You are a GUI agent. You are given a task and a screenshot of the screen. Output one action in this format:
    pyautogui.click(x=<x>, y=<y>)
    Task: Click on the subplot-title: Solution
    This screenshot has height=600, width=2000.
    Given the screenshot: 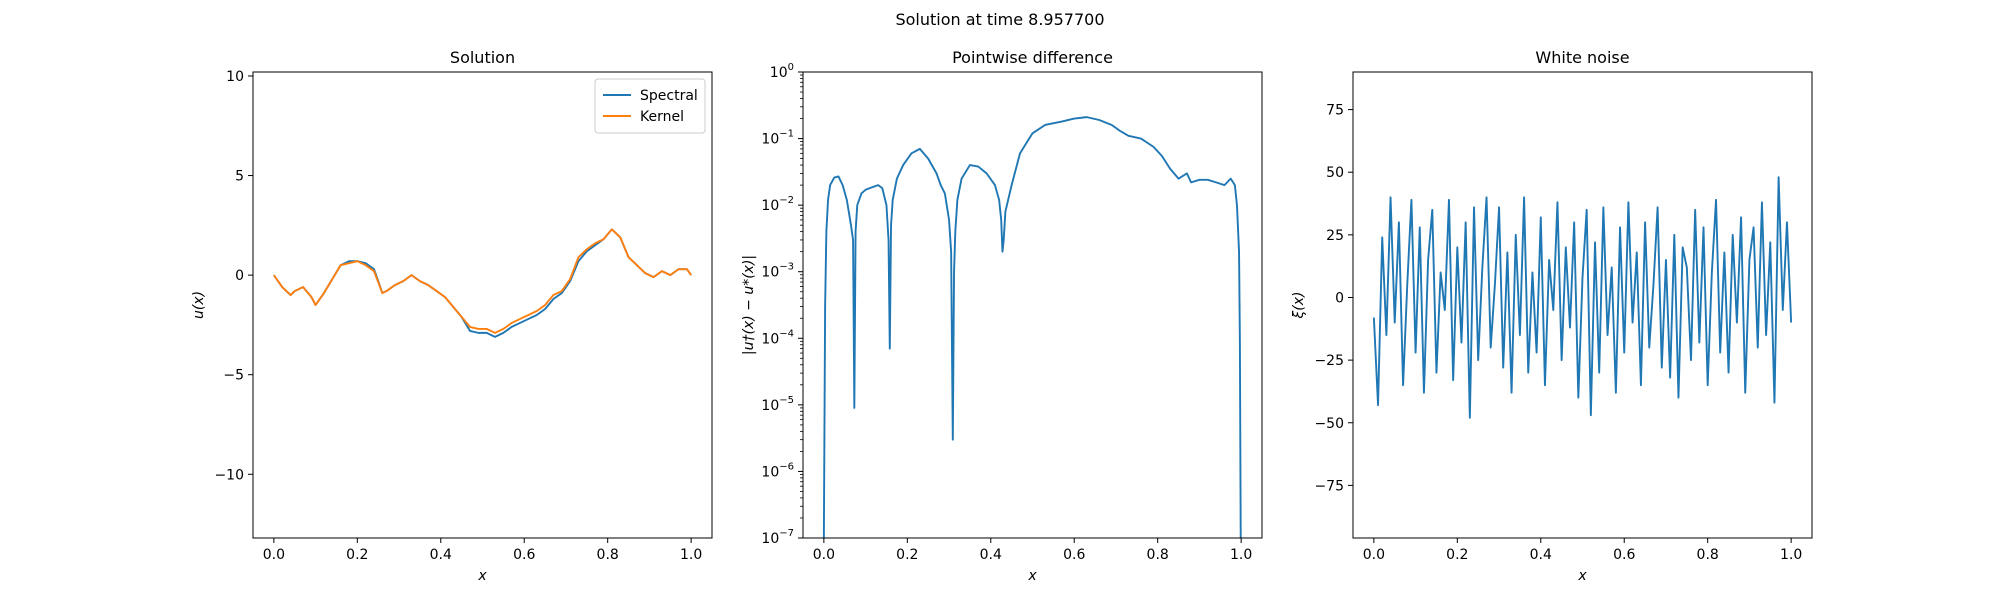 What is the action you would take?
    pyautogui.click(x=482, y=57)
    